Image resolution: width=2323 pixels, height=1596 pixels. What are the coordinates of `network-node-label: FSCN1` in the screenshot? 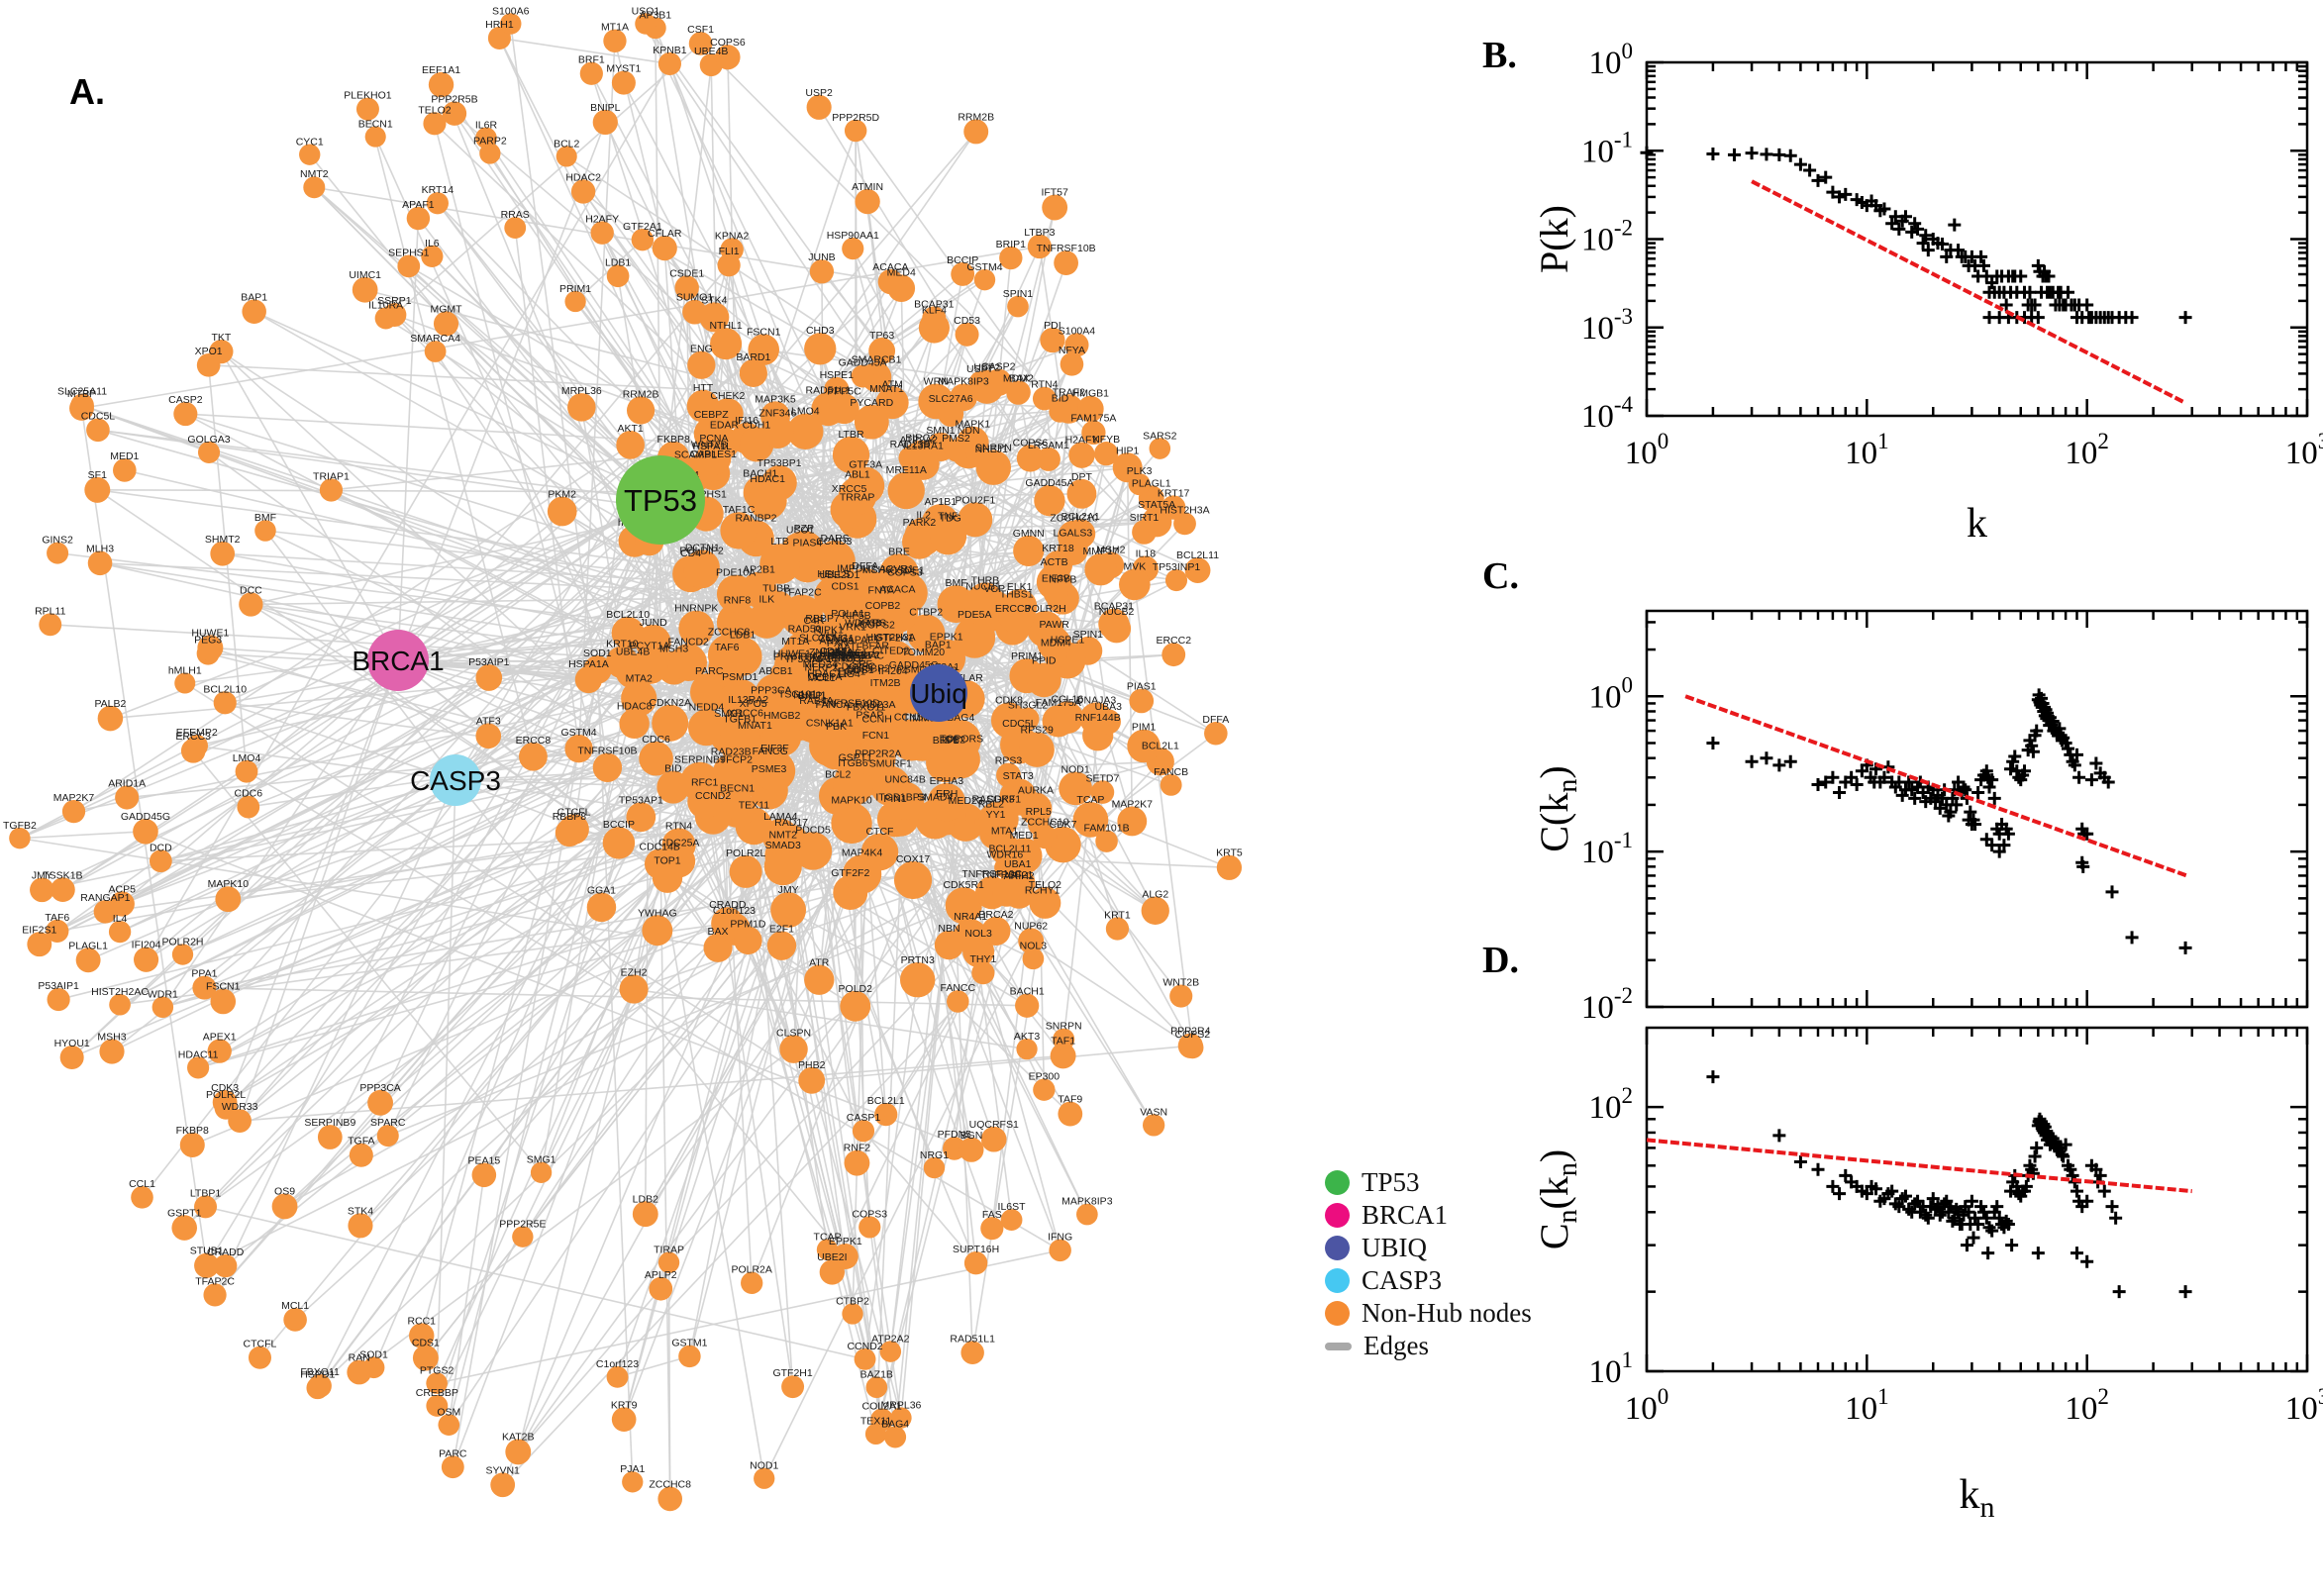 It's located at (223, 987).